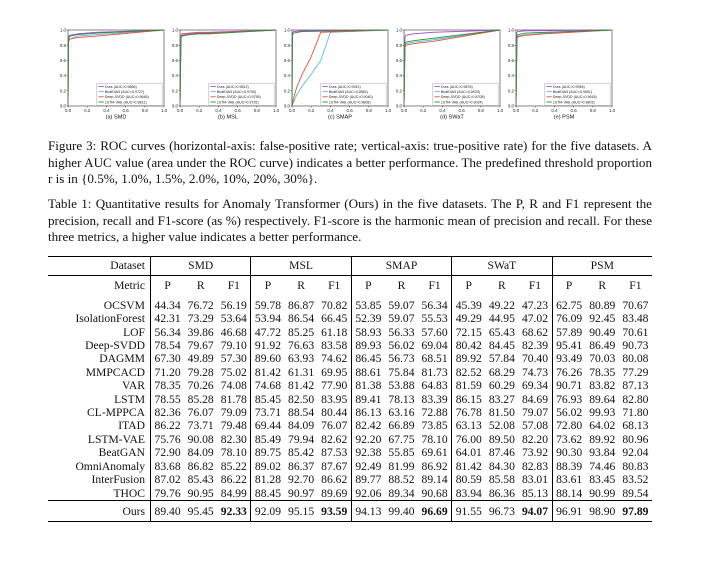  I want to click on cell-value: 73.71, so click(200, 426).